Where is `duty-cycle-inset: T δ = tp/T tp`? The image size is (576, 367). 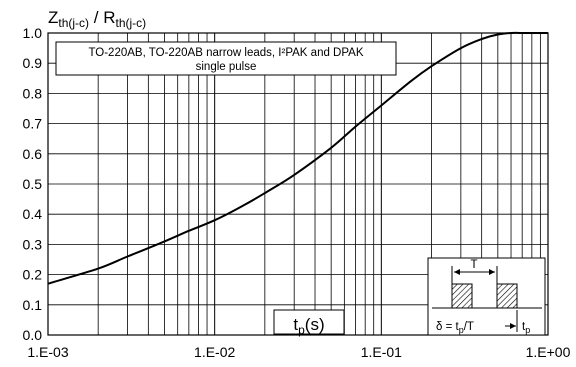 duty-cycle-inset: T δ = tp/T tp is located at coordinates (486, 296).